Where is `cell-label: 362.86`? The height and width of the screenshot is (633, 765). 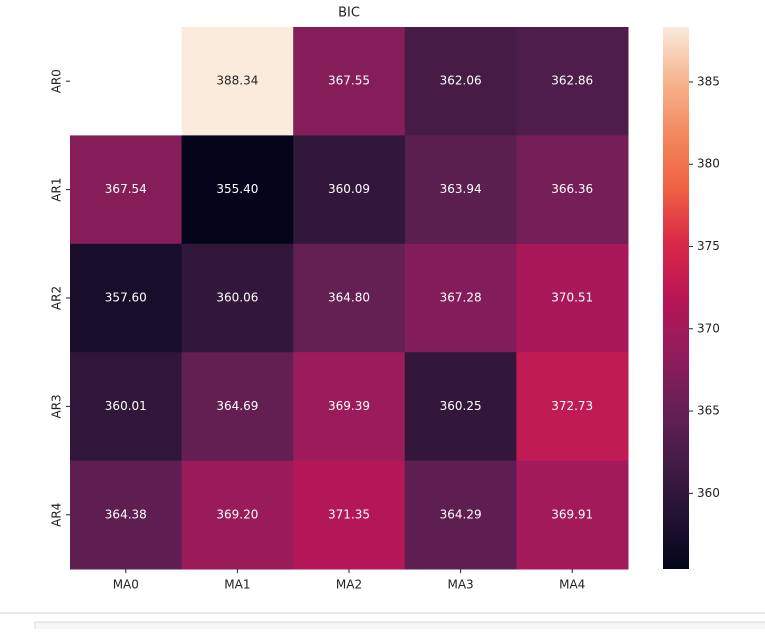 cell-label: 362.86 is located at coordinates (572, 81).